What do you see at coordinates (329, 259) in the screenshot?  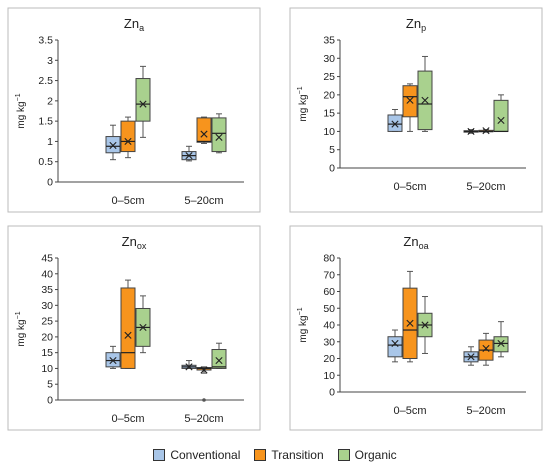 I see `y-tick-label: 80` at bounding box center [329, 259].